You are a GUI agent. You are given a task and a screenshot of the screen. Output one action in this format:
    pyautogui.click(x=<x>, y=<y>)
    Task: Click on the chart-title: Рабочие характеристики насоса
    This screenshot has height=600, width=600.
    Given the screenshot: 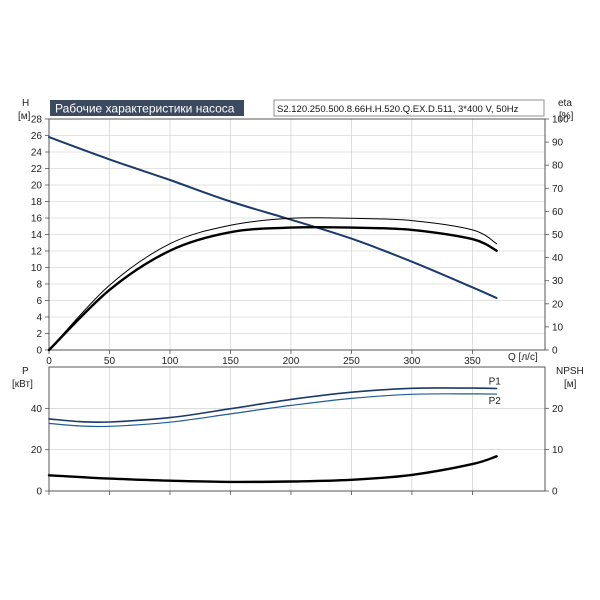 What is the action you would take?
    pyautogui.click(x=145, y=109)
    